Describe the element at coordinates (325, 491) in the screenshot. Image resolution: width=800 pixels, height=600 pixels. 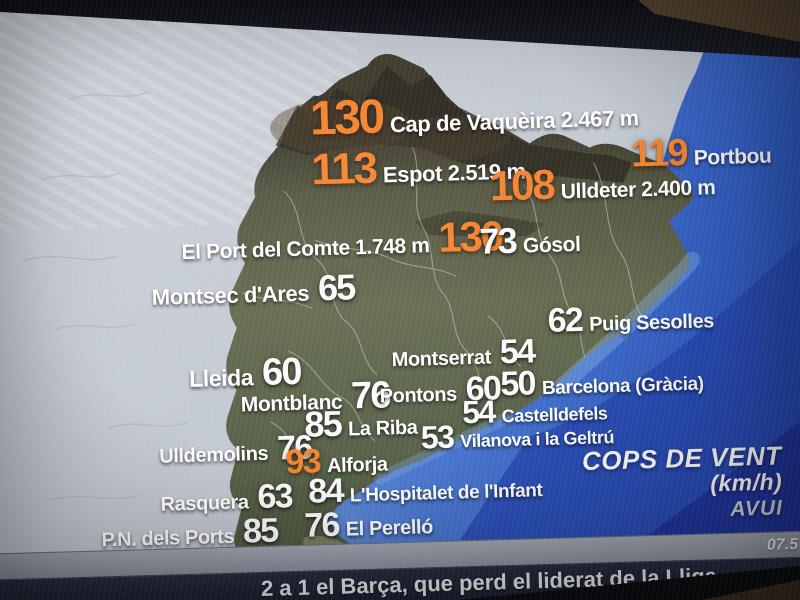
I see `station-value: 84` at that location.